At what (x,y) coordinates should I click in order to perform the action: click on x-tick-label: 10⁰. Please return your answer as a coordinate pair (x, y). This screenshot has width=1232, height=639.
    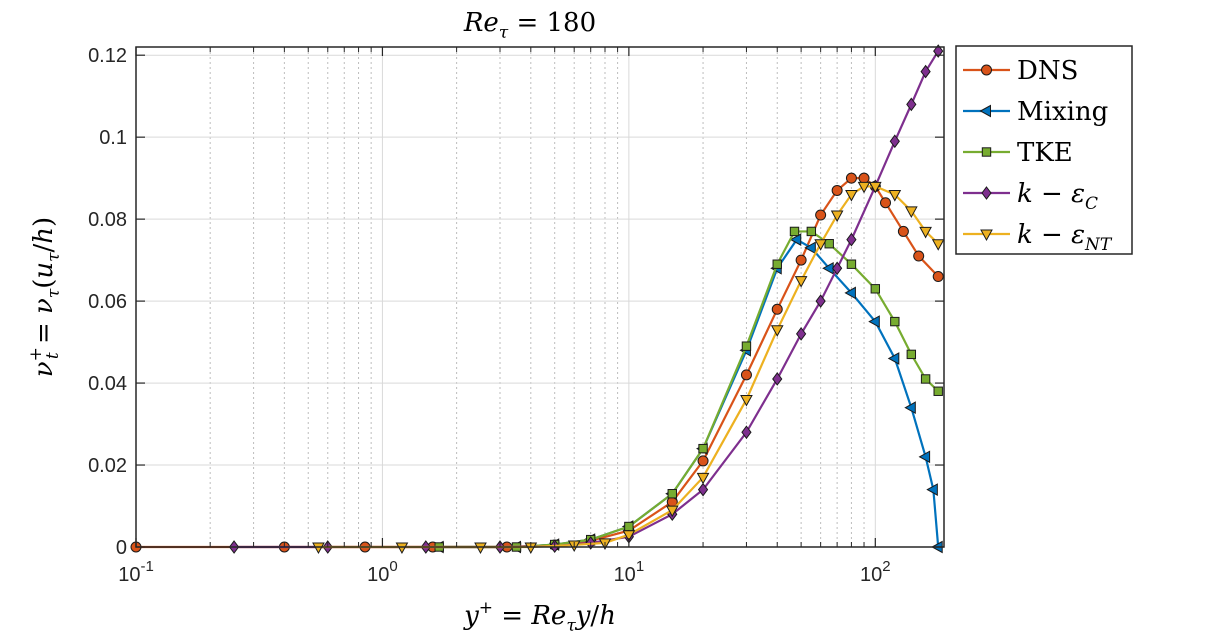
    Looking at the image, I should click on (382, 572).